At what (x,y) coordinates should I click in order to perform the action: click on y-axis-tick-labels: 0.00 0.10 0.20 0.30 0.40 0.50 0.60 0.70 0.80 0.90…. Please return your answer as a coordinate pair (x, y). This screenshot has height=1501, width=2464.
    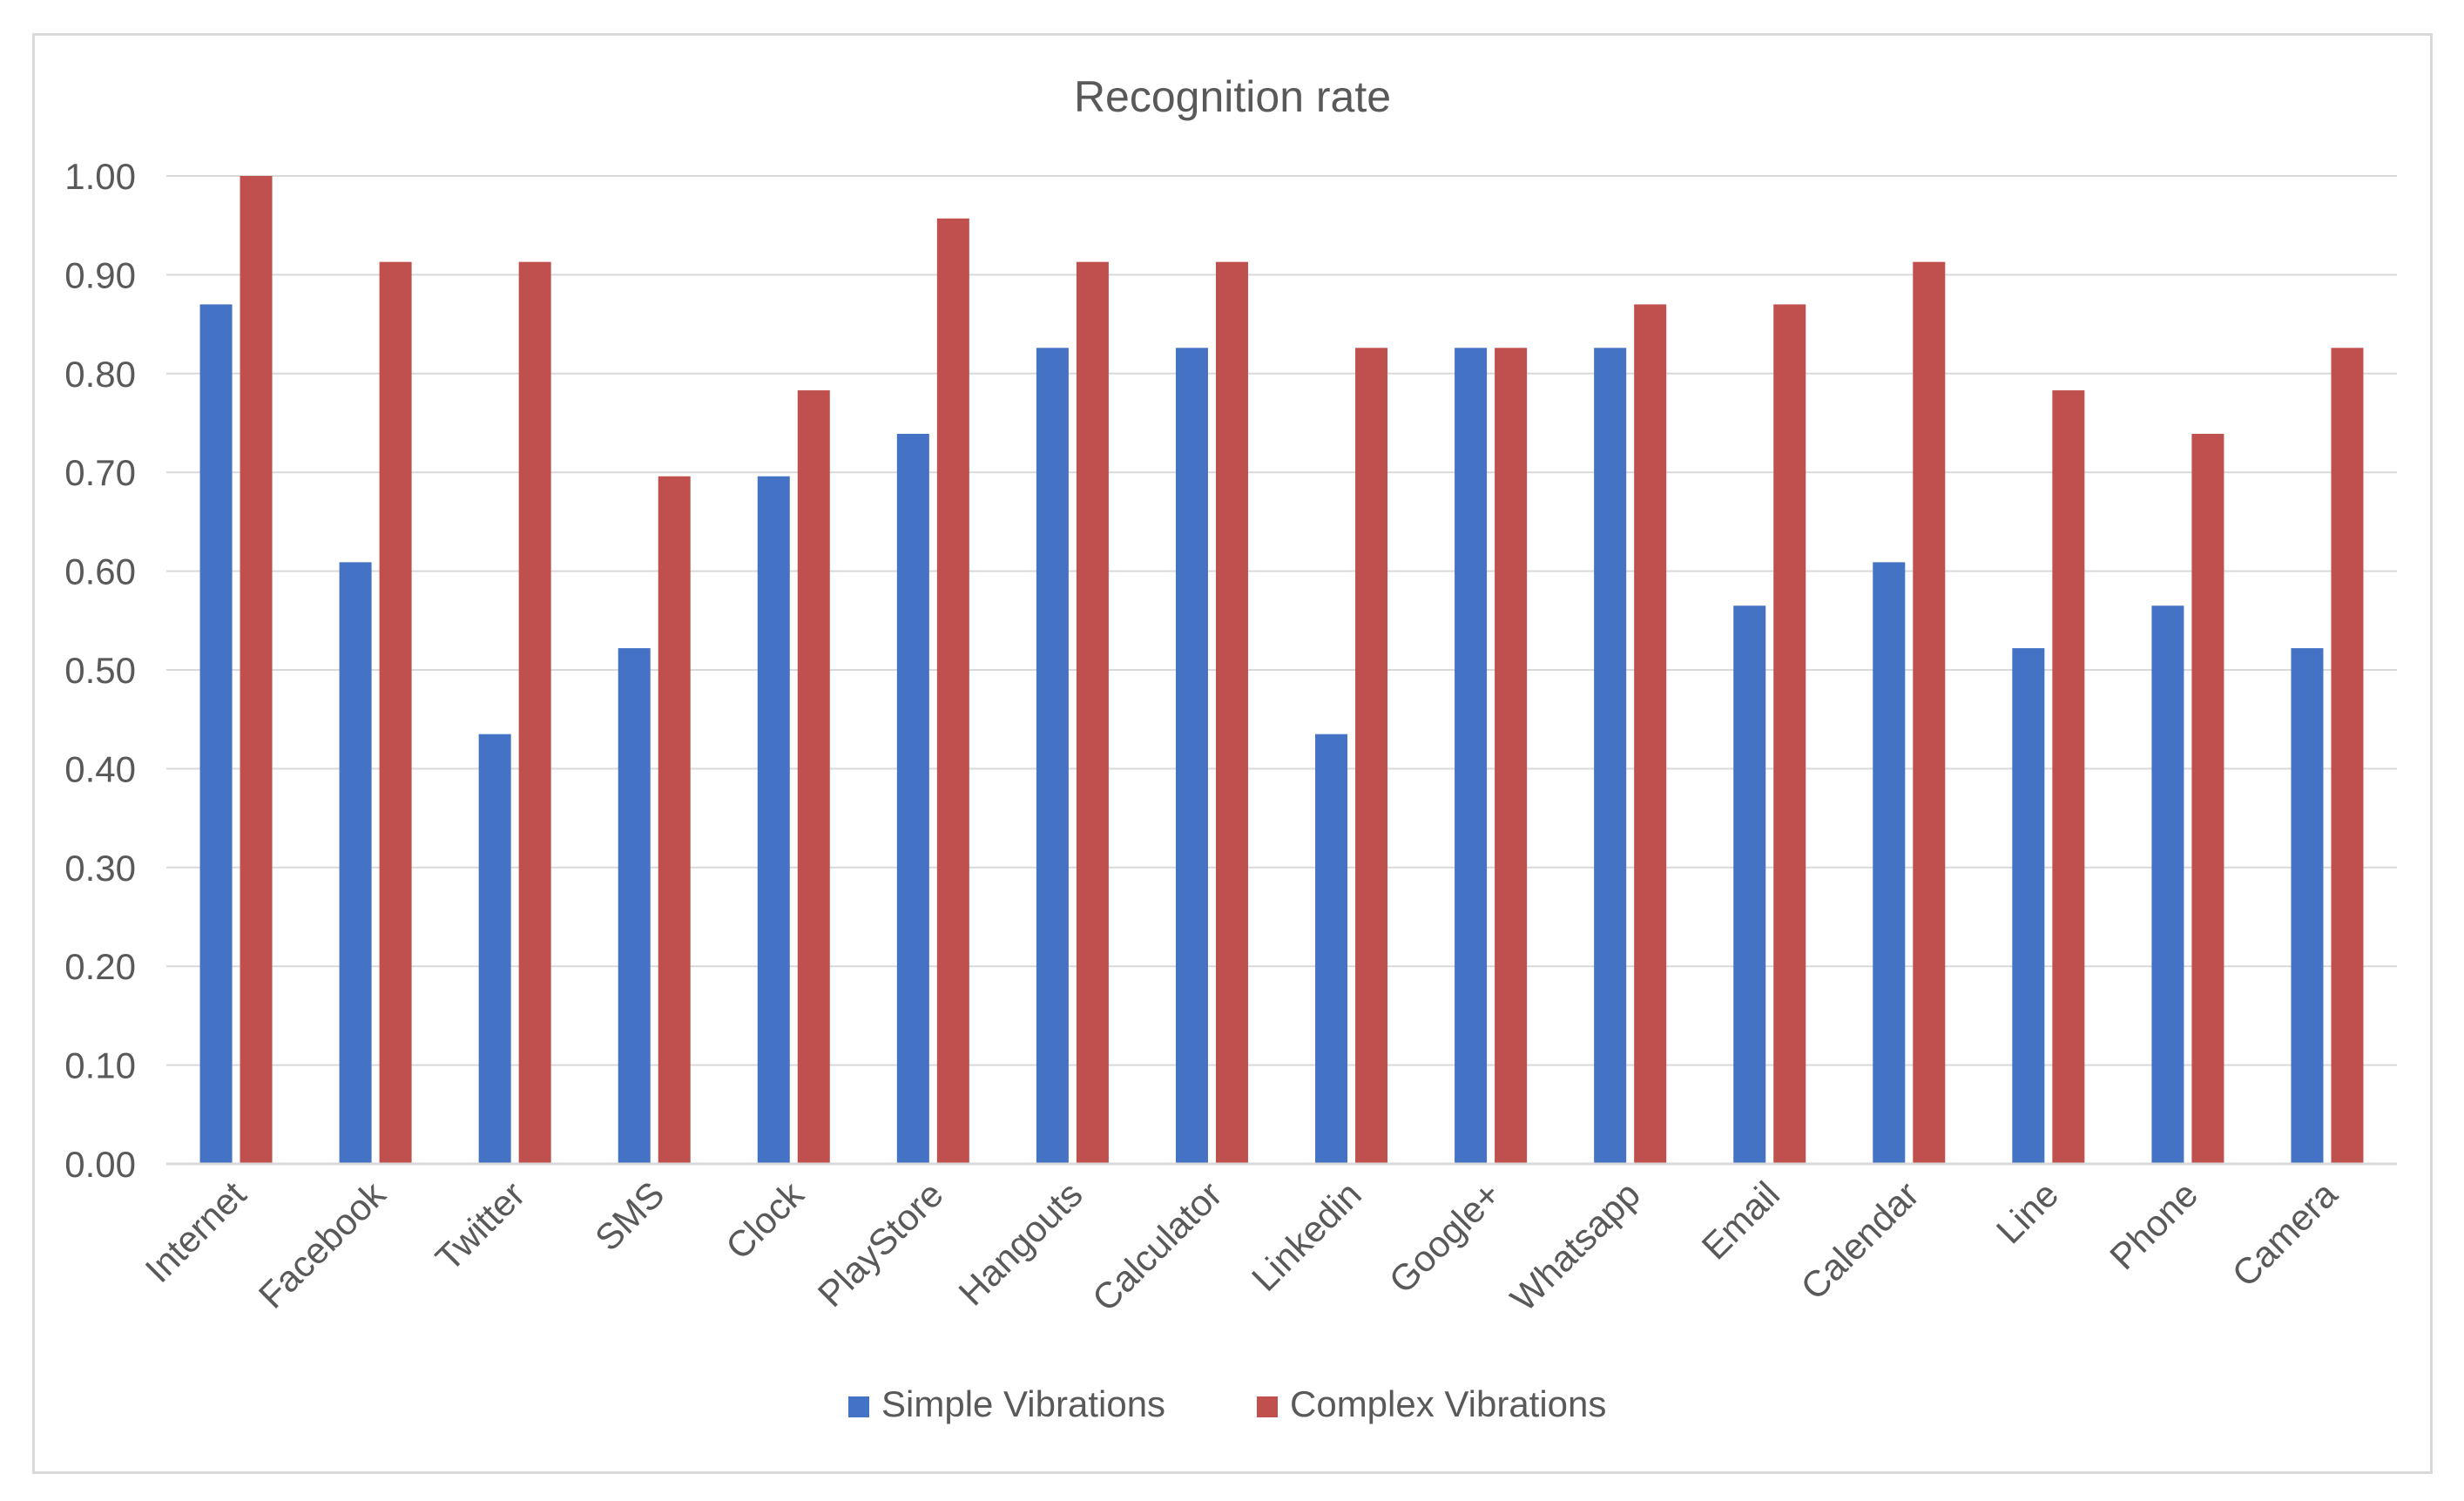
    Looking at the image, I should click on (100, 670).